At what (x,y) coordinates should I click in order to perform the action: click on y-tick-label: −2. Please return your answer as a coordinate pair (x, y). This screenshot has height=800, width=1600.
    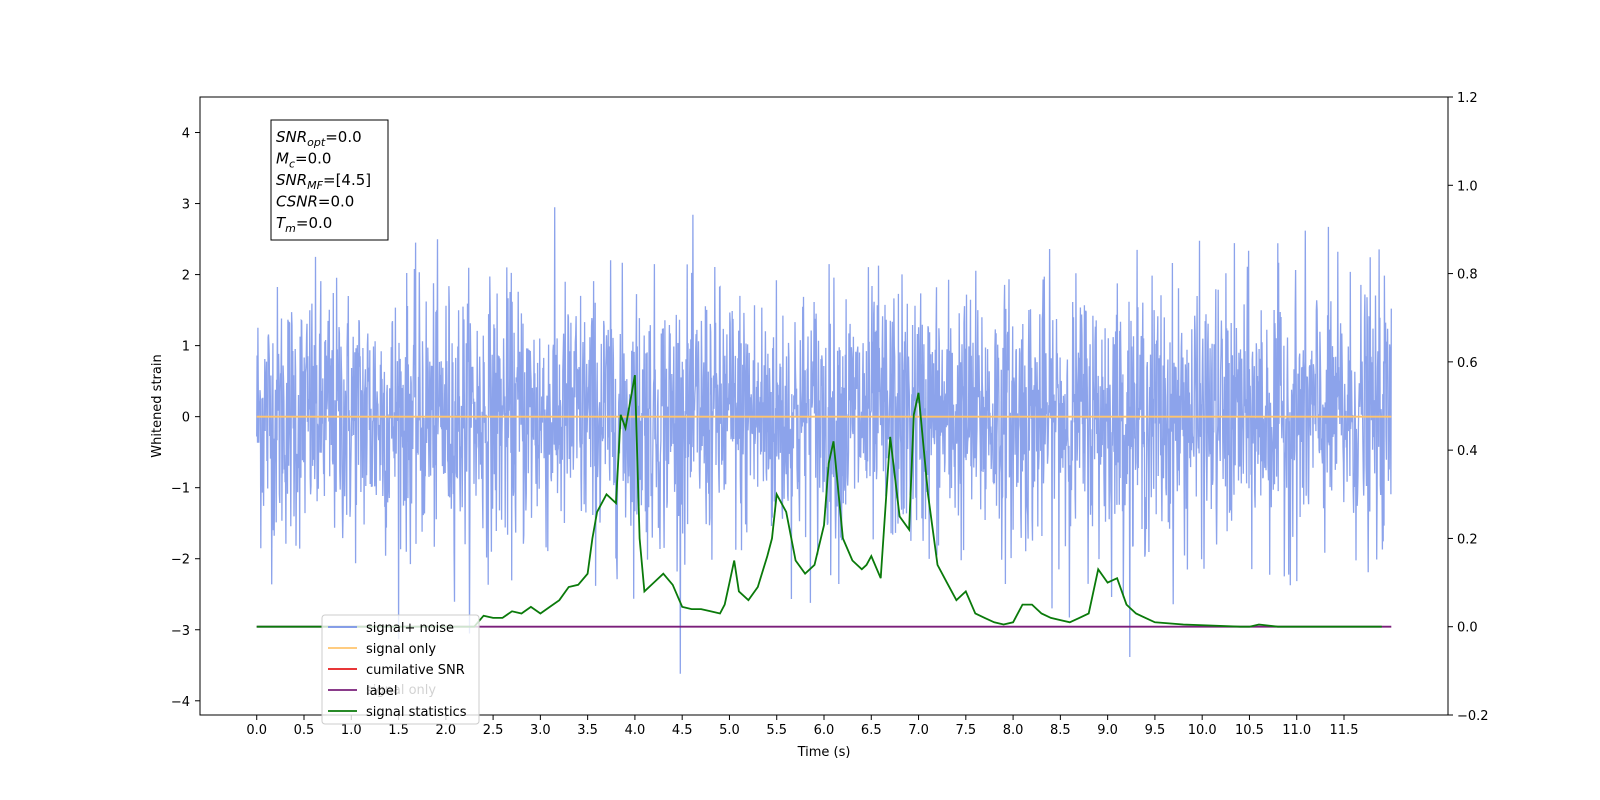
    Looking at the image, I should click on (180, 560).